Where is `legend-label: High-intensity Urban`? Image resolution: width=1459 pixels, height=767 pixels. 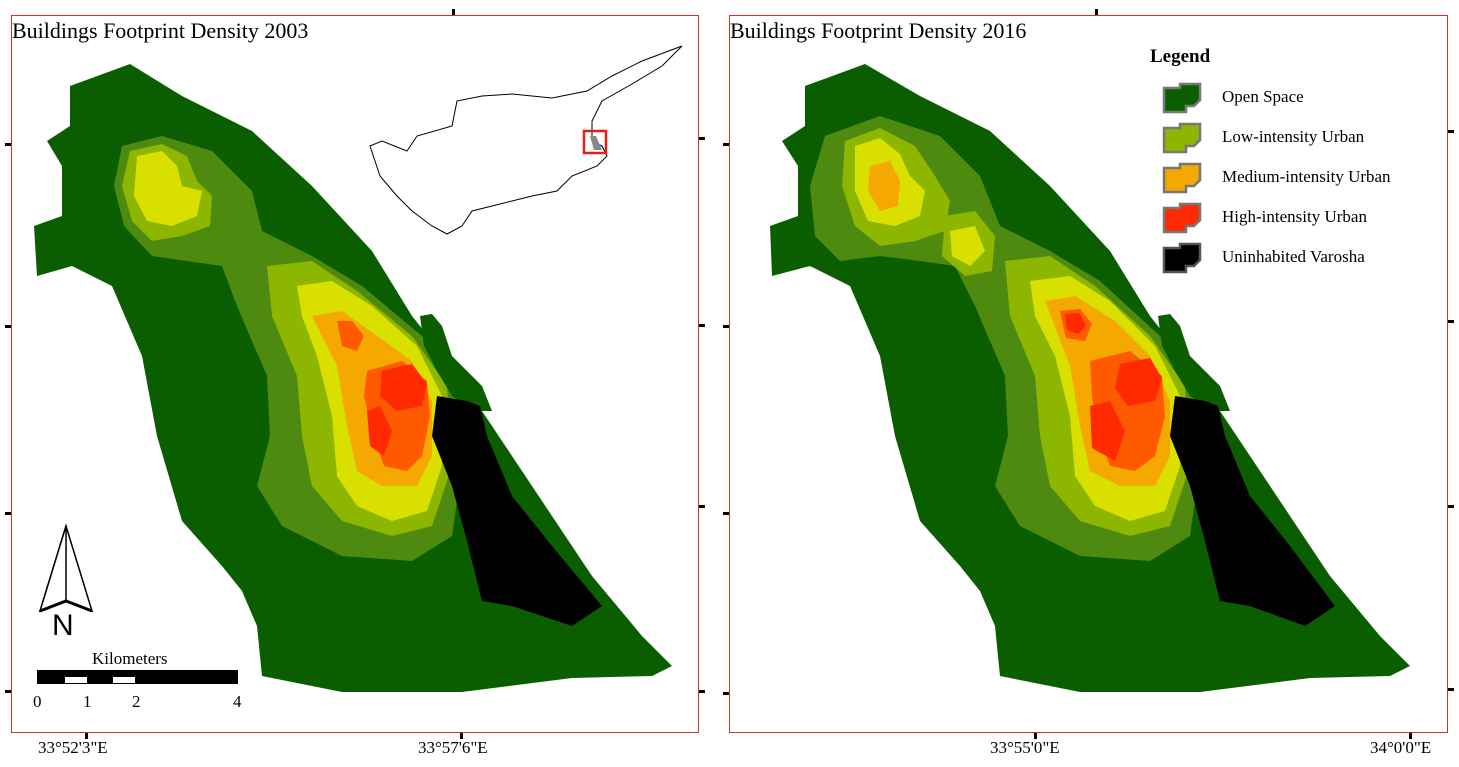
legend-label: High-intensity Urban is located at coordinates (1294, 216).